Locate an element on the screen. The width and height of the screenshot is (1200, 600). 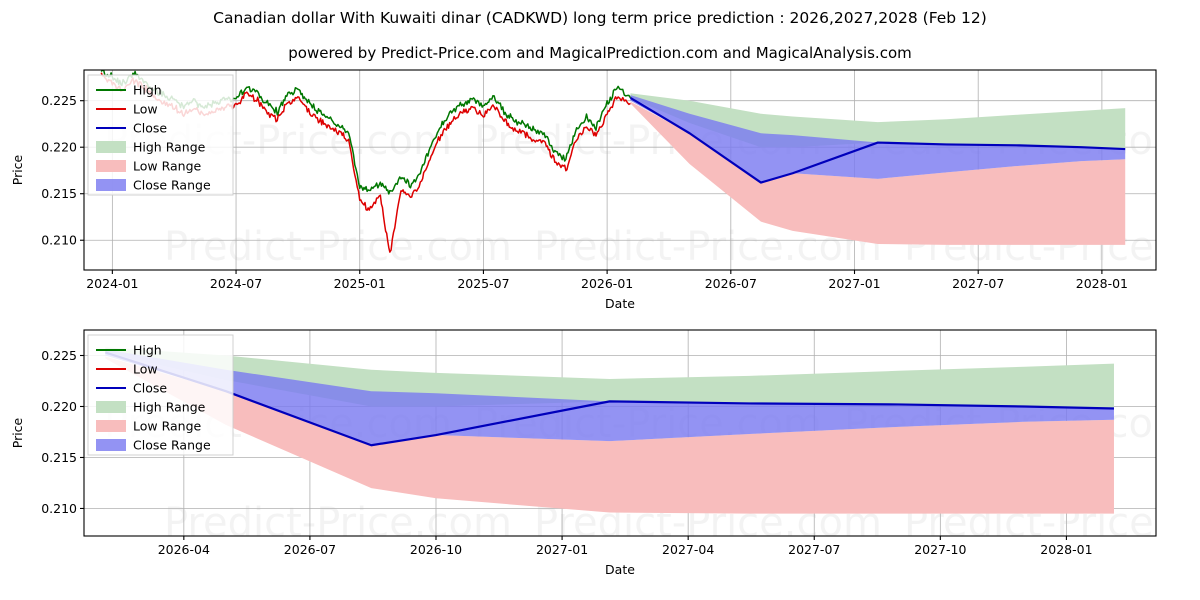
x-tick-label: 2025-01 is located at coordinates (360, 283).